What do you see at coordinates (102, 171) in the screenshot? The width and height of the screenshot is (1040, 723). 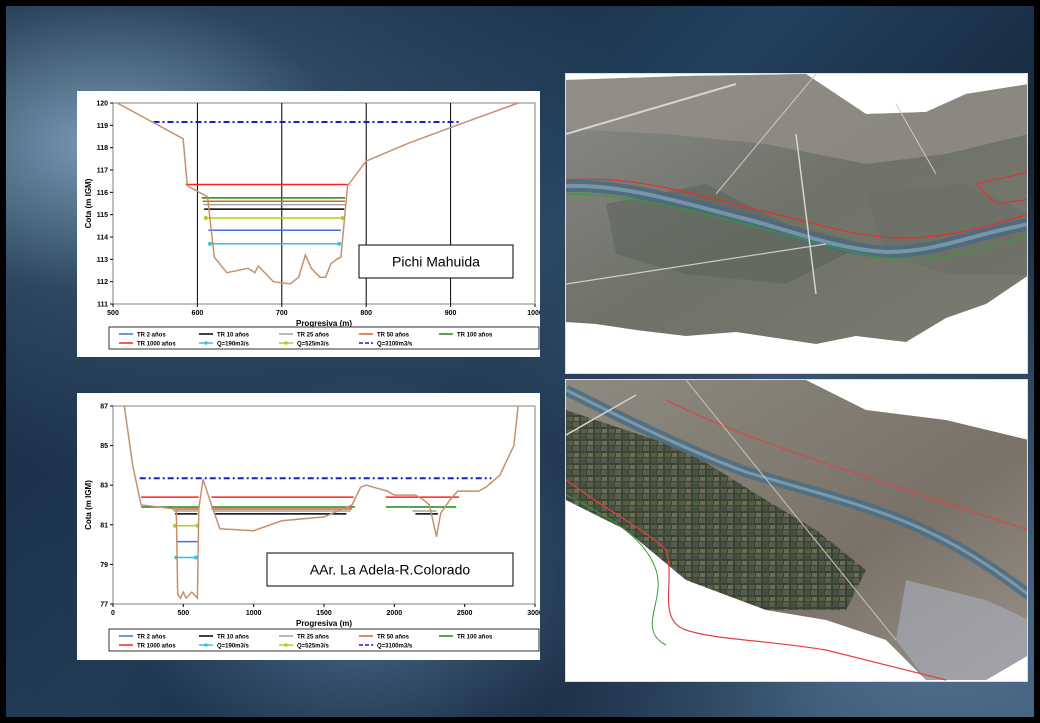 I see `y-tick-label: 117` at bounding box center [102, 171].